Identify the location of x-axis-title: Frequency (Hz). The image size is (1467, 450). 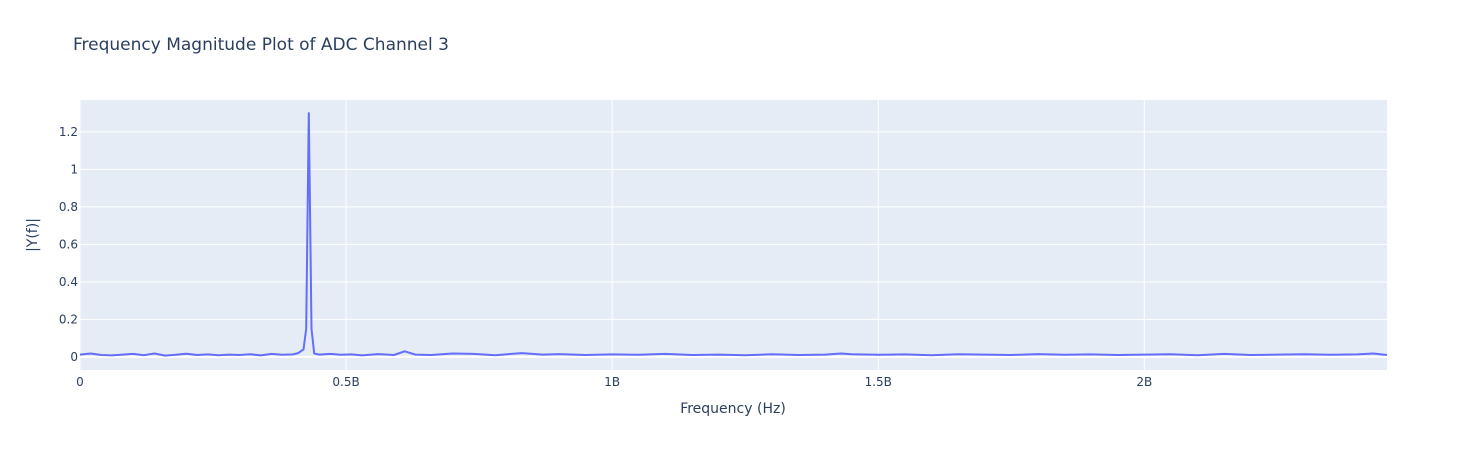
(733, 409).